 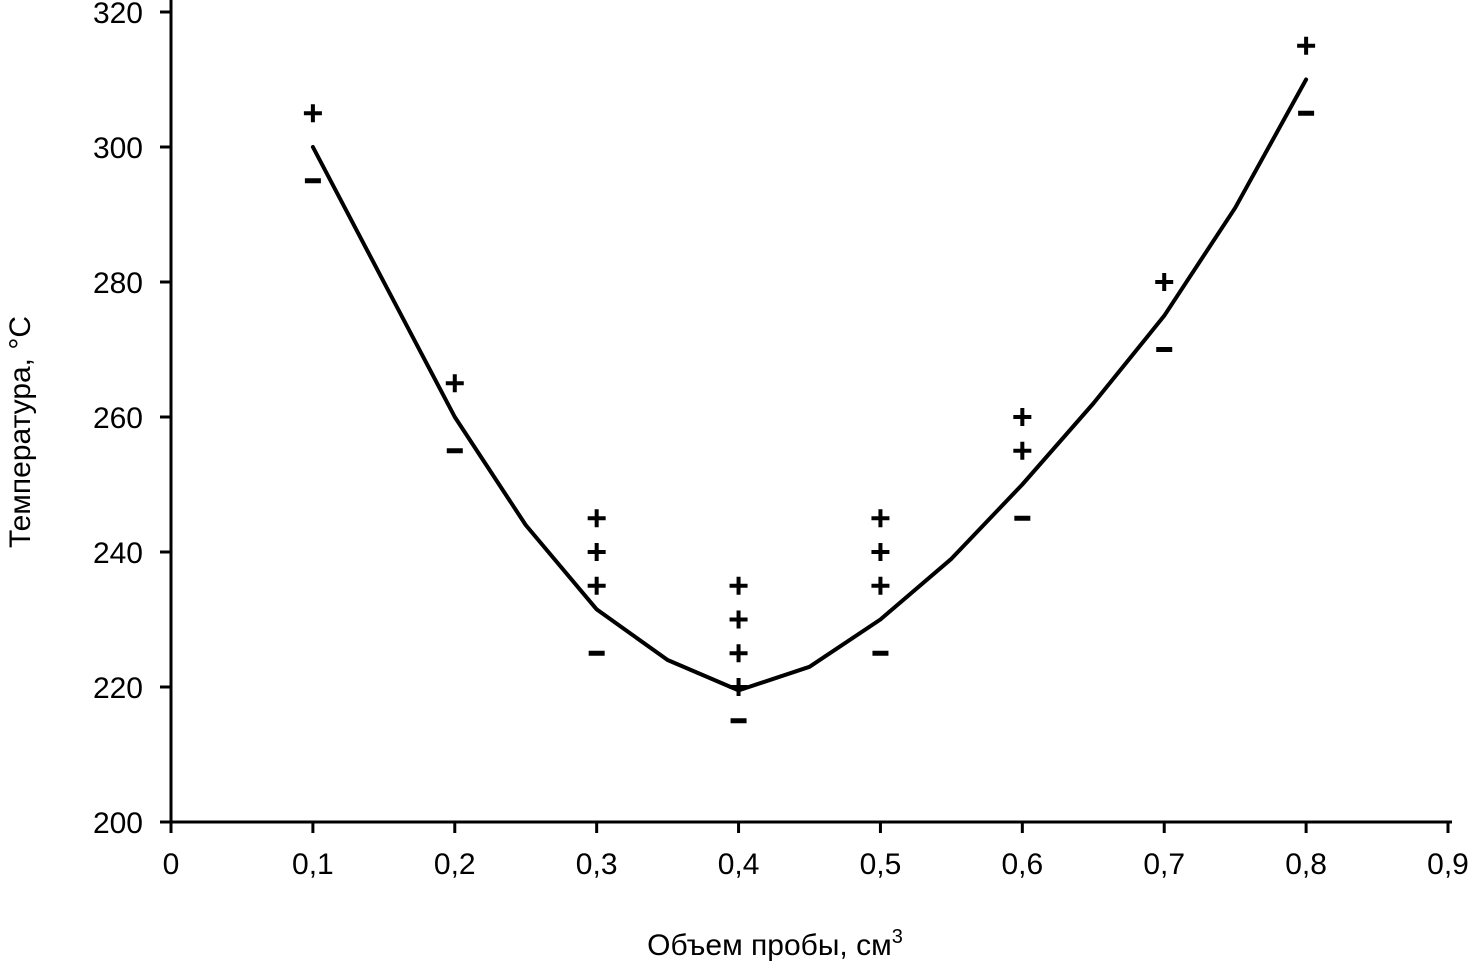 What do you see at coordinates (1448, 864) in the screenshot?
I see `x-tick-label: 0,9` at bounding box center [1448, 864].